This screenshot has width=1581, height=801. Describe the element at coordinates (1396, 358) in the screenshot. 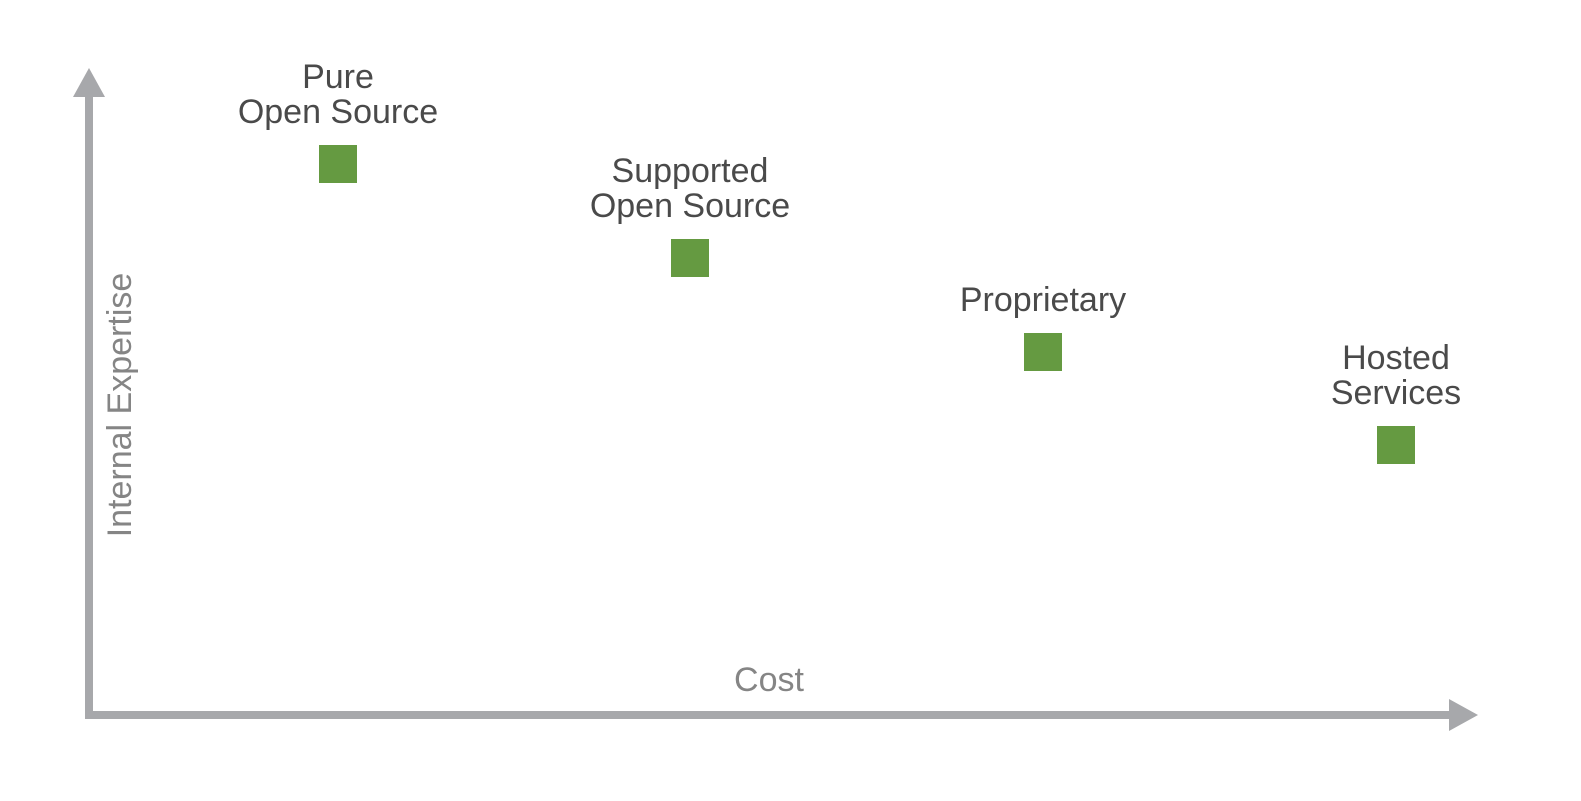

I see `node-label: Hosted` at that location.